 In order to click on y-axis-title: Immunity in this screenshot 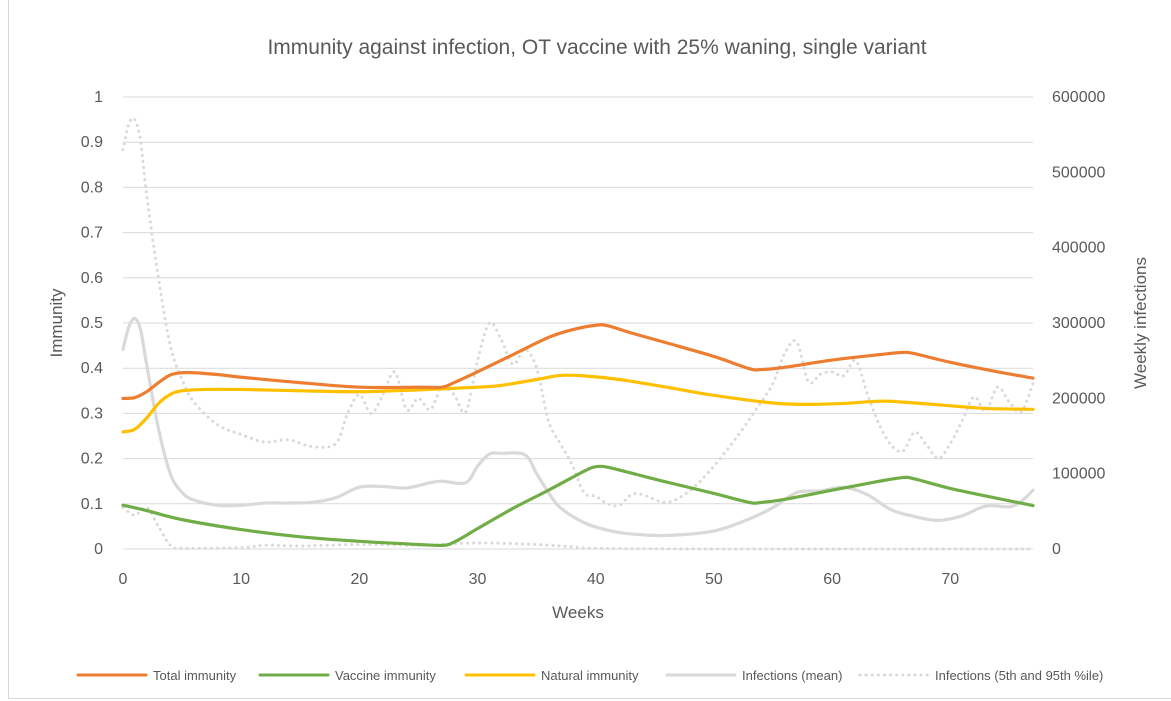, I will do `click(56, 322)`.